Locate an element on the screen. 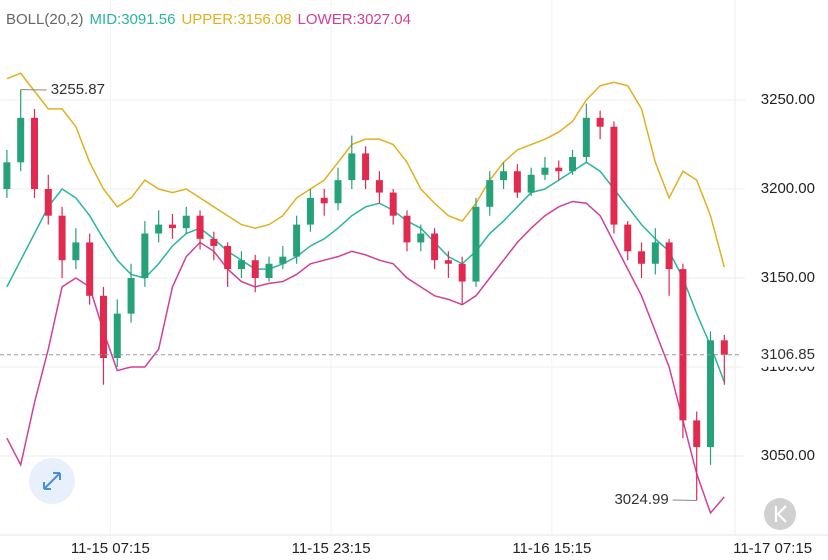  legend-value: 3091.56 is located at coordinates (148, 19).